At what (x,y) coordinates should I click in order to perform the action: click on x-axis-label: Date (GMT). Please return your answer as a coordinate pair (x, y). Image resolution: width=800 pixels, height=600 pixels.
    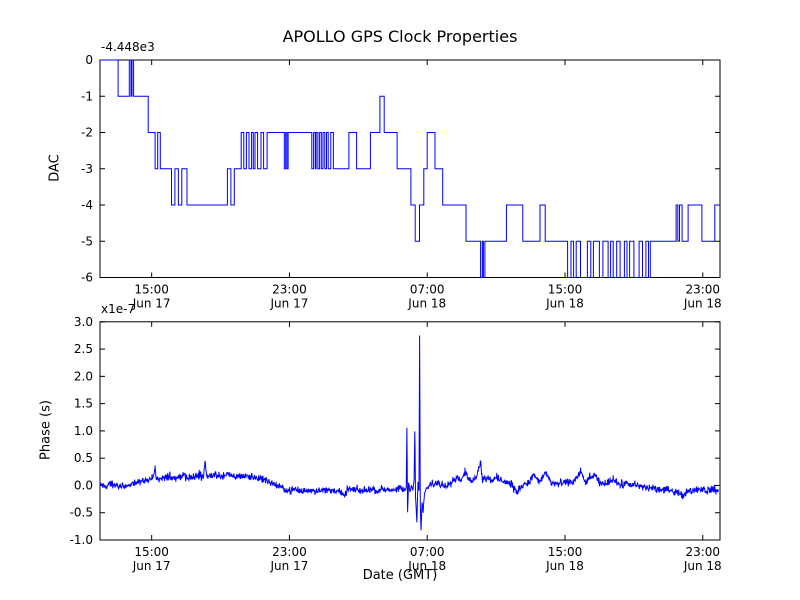
    Looking at the image, I should click on (400, 575).